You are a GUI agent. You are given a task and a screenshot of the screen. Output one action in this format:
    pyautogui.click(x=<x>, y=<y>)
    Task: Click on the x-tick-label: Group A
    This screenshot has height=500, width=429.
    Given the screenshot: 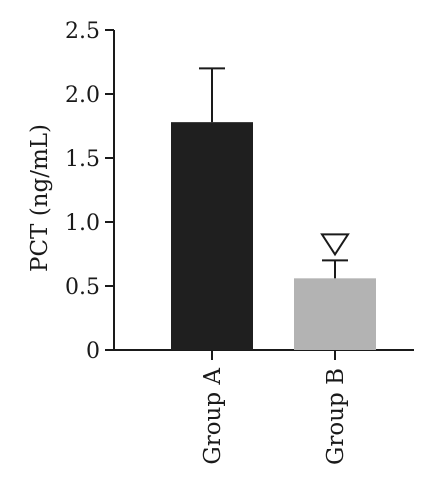 What is the action you would take?
    pyautogui.click(x=213, y=416)
    